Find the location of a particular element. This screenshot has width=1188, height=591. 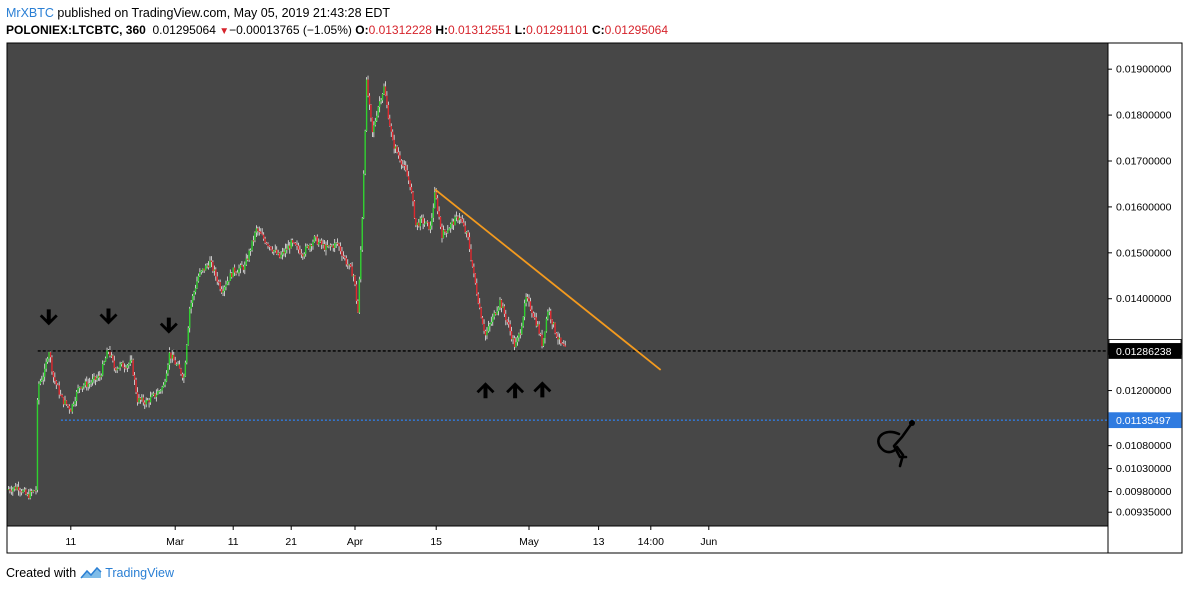

tradingview-link: TradingView is located at coordinates (139, 573).